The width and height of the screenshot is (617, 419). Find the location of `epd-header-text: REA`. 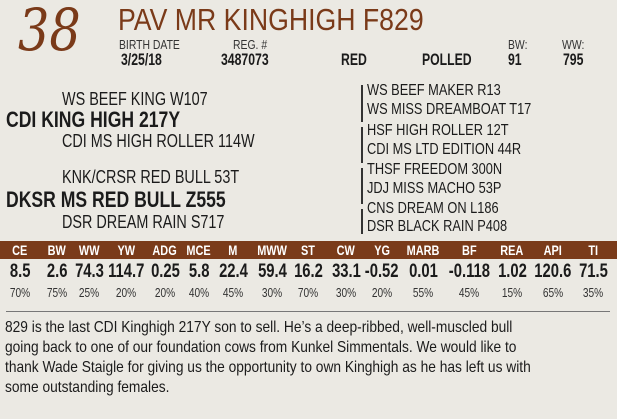

epd-header-text: REA is located at coordinates (512, 250).